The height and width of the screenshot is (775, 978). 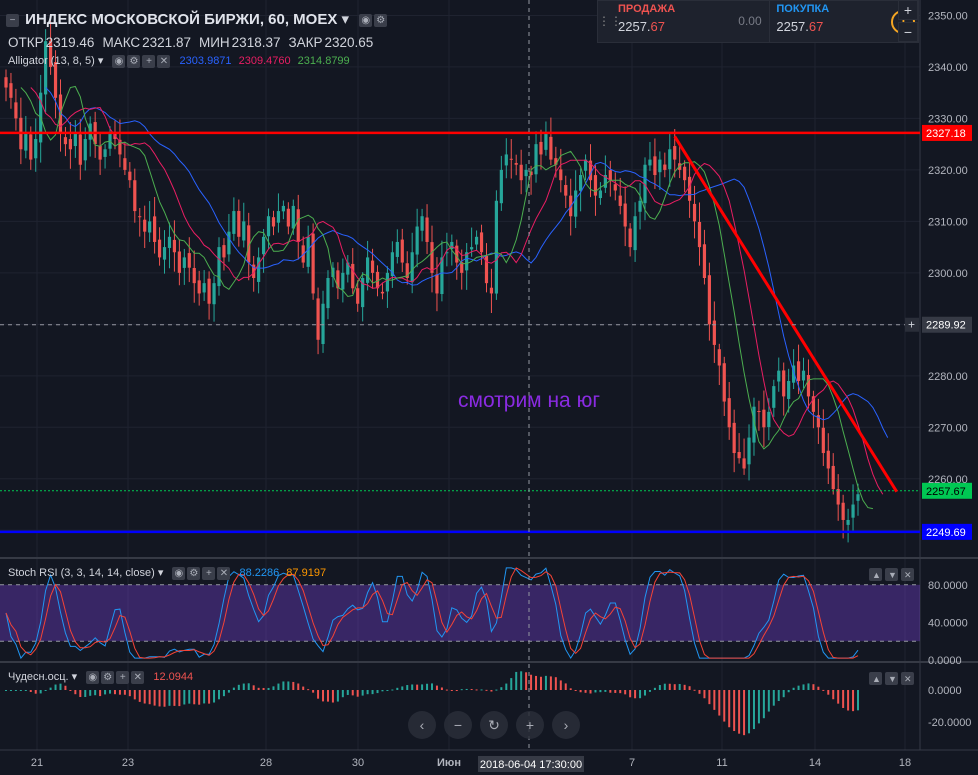 What do you see at coordinates (264, 61) in the screenshot?
I see `alligator-teeth-value: 2309.4760` at bounding box center [264, 61].